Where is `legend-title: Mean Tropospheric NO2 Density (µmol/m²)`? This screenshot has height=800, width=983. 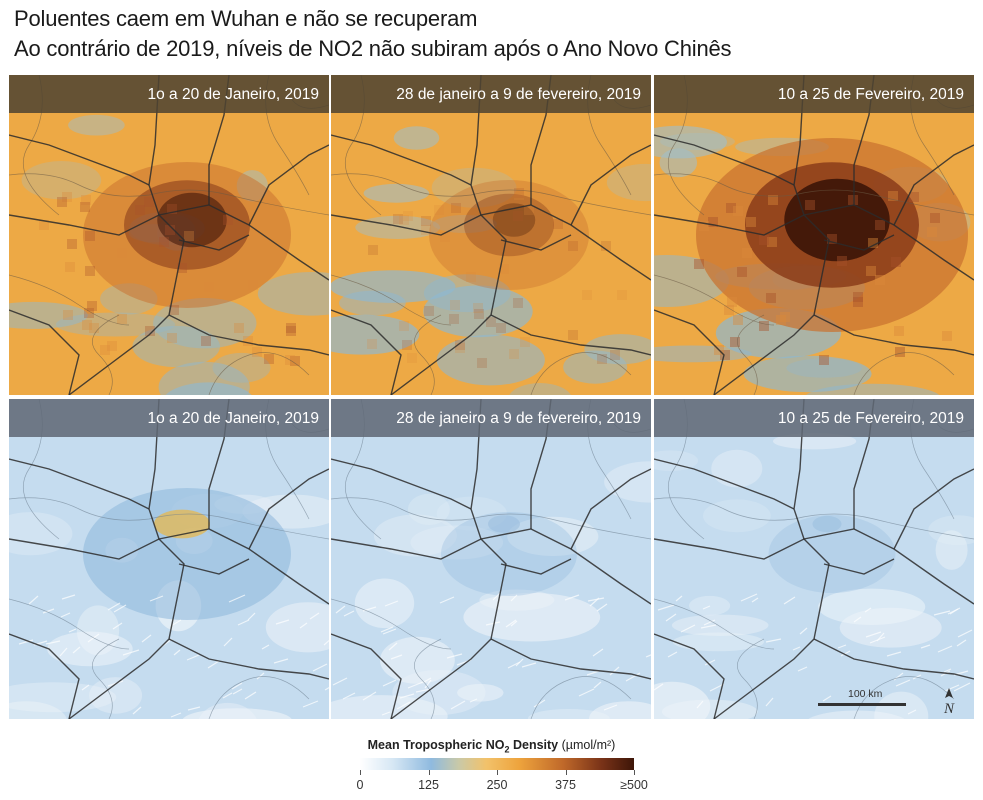
legend-title: Mean Tropospheric NO2 Density (µmol/m²) is located at coordinates (491, 746).